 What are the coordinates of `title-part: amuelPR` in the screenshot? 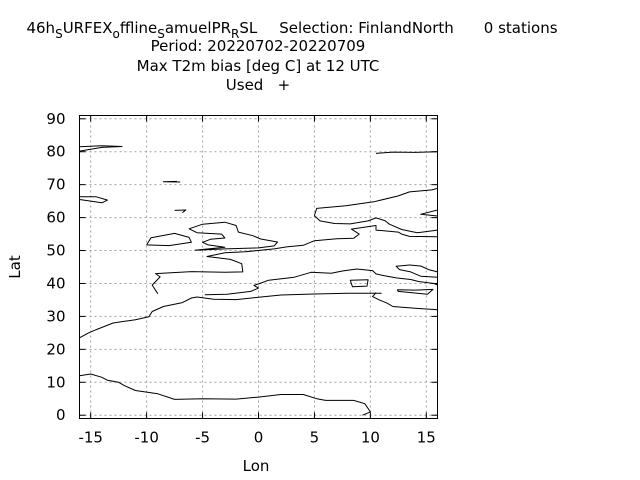 It's located at (198, 28).